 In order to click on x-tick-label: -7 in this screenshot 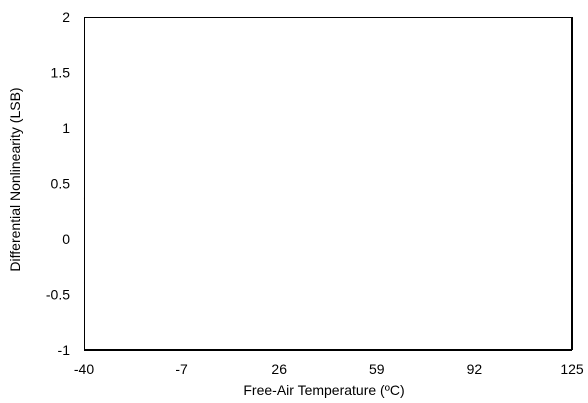, I will do `click(181, 369)`.